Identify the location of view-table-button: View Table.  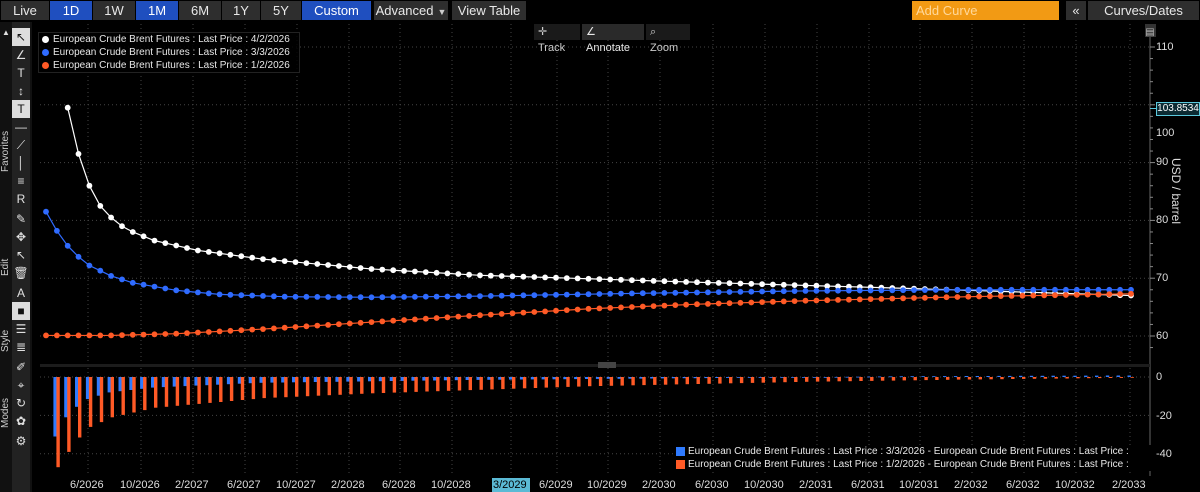
(489, 10).